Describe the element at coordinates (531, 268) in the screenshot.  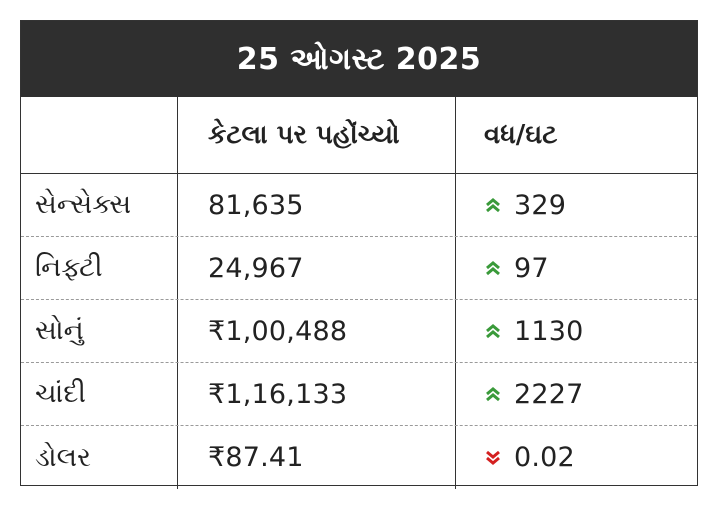
I see `row-change: 97` at that location.